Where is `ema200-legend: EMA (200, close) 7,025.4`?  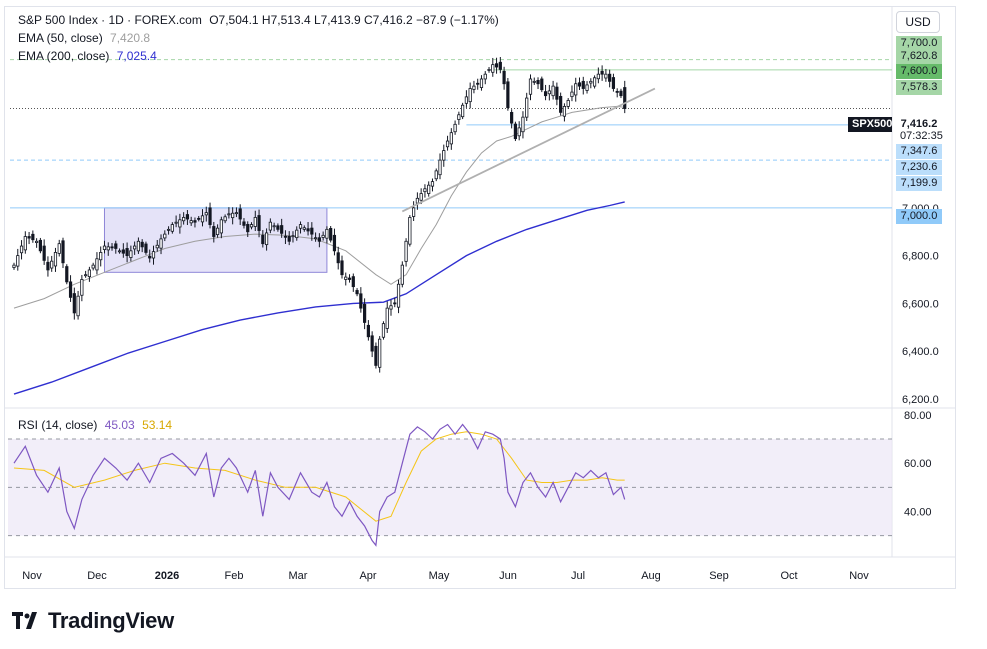
ema200-legend: EMA (200, close) 7,025.4 is located at coordinates (89, 56).